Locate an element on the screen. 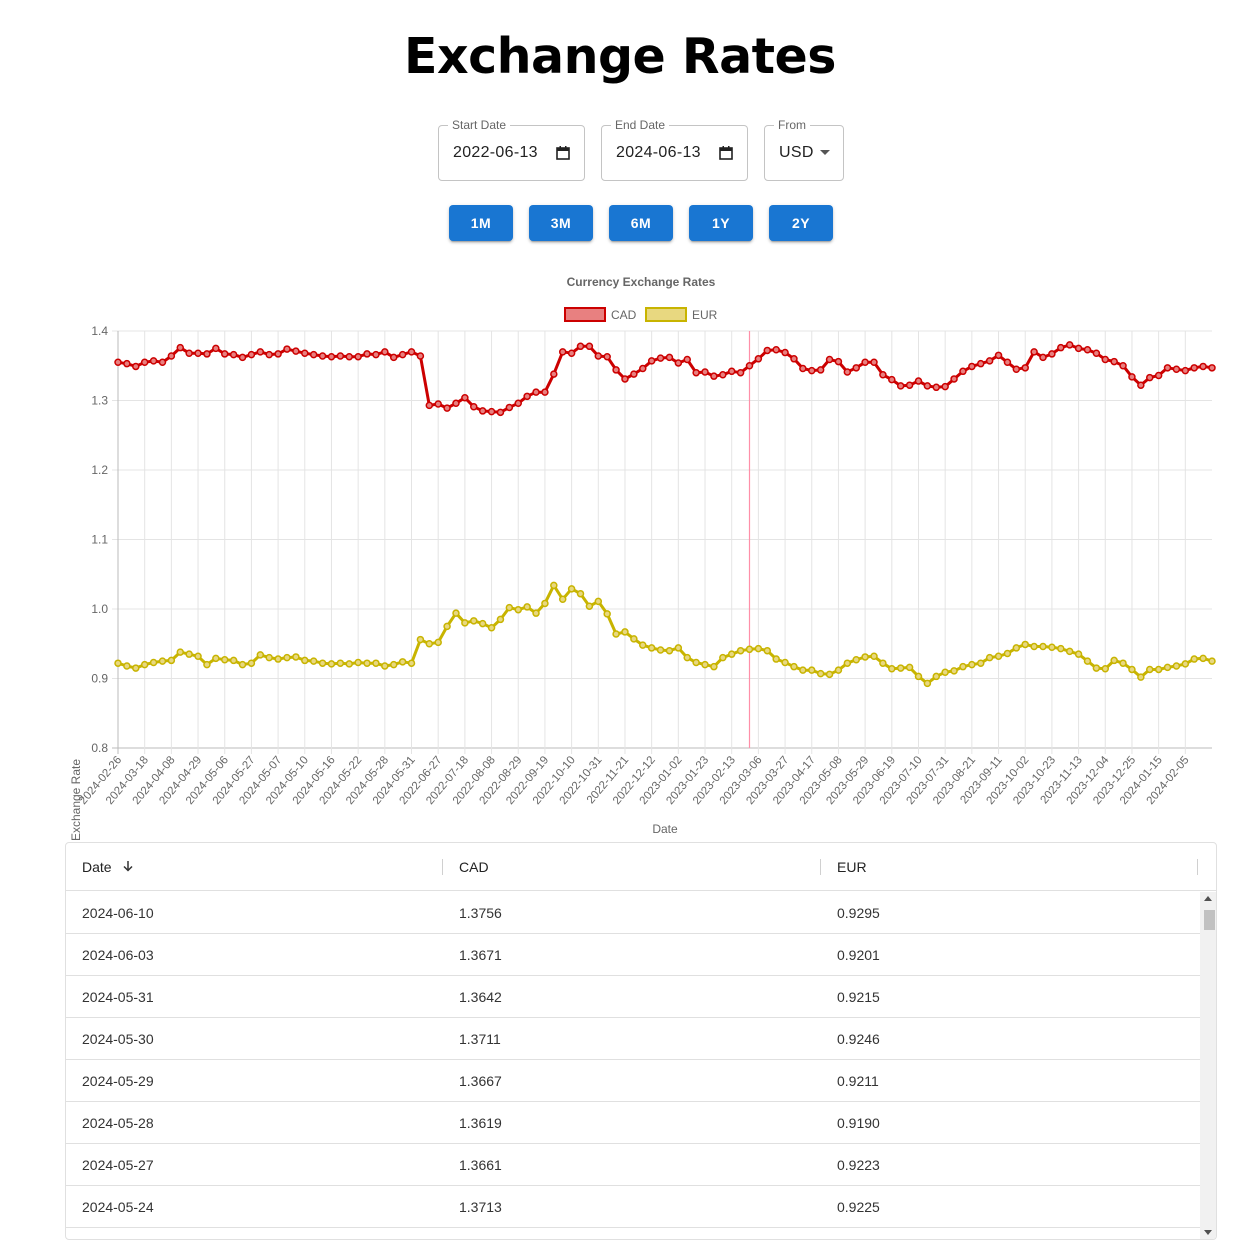  chart-legend: CAD EUR is located at coordinates (641, 314).